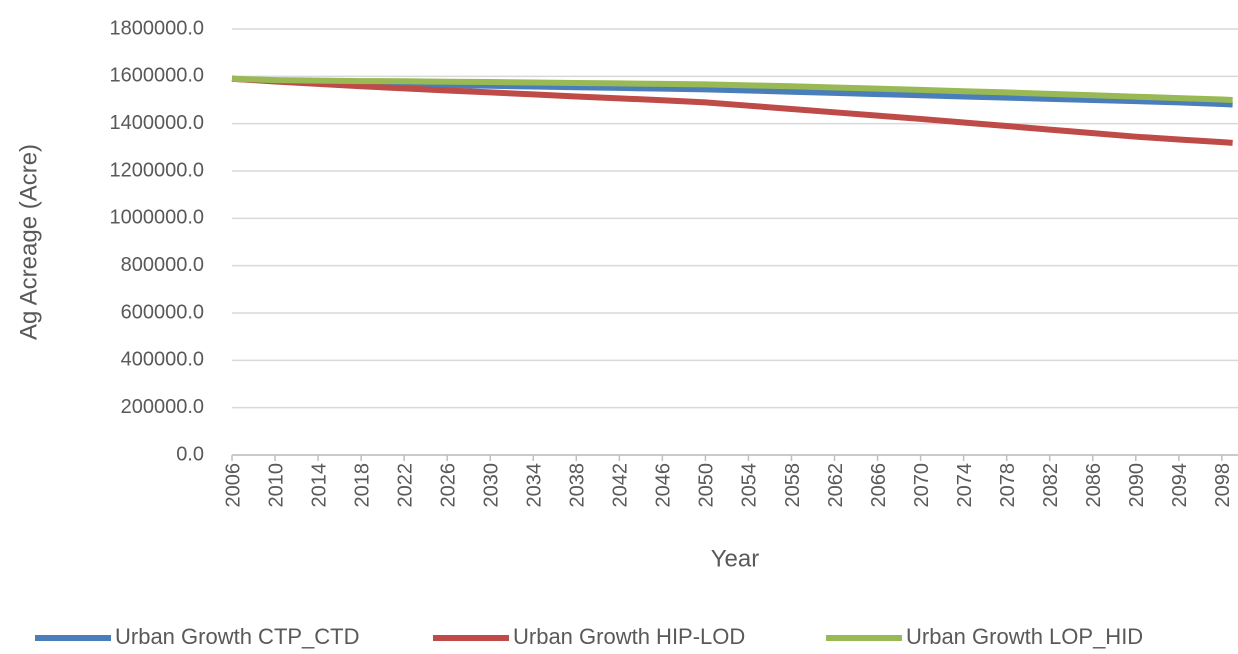  What do you see at coordinates (836, 485) in the screenshot?
I see `x-tick-label: 2062` at bounding box center [836, 485].